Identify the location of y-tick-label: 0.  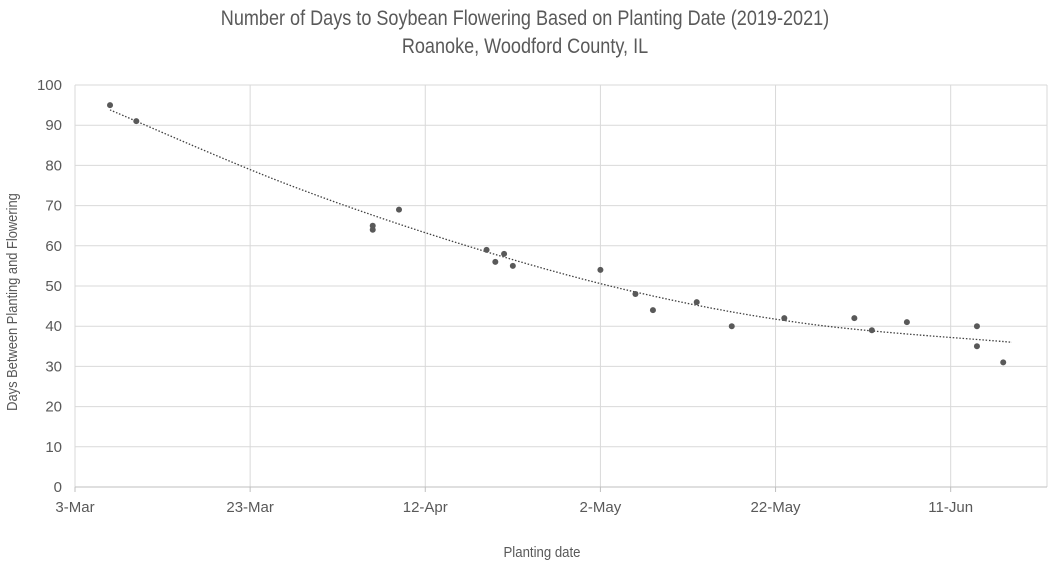
(58, 487).